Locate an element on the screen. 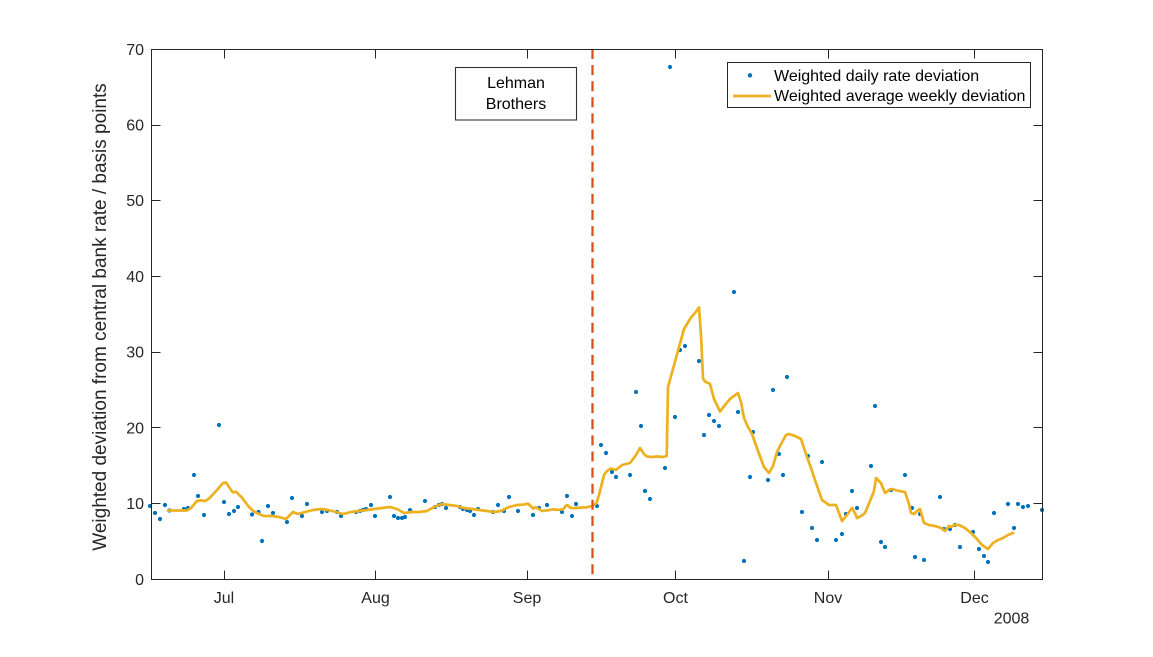 This screenshot has height=657, width=1153. svg-text: Weighted daily rate deviation is located at coordinates (876, 76).